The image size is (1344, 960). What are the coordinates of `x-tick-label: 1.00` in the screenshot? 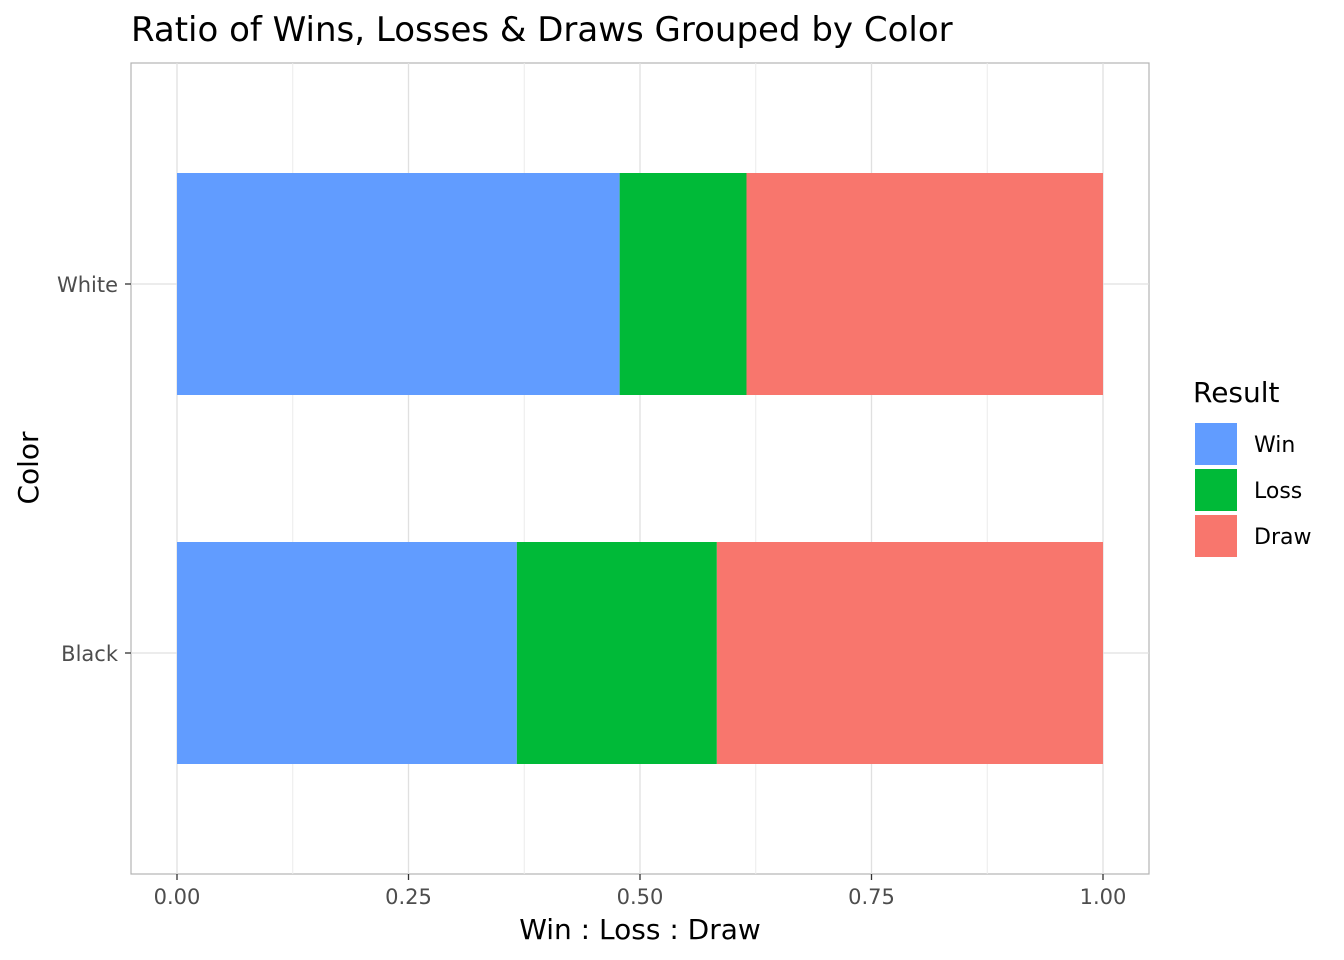 It's located at (1103, 897).